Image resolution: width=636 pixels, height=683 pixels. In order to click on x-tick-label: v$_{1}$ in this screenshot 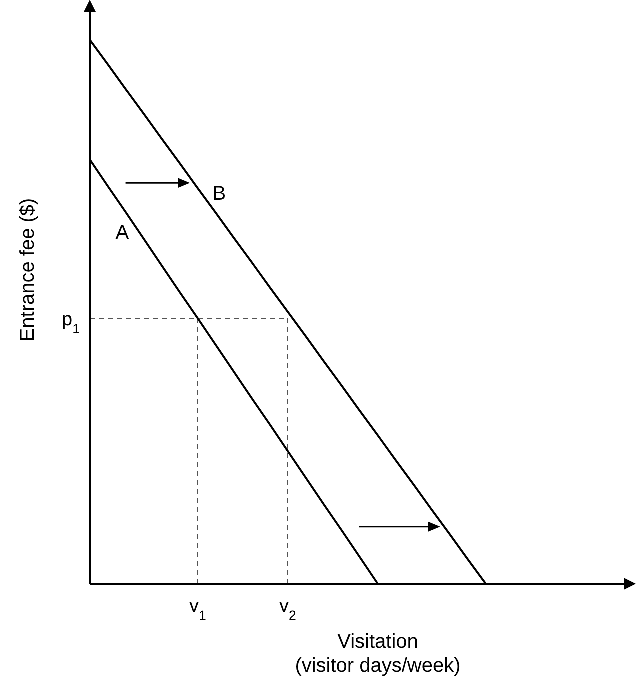, I will do `click(198, 609)`.